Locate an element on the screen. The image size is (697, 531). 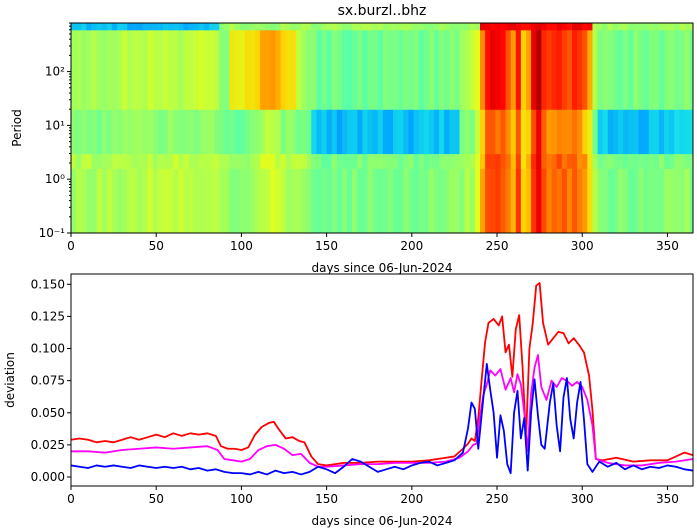
x-tick-label: 200 is located at coordinates (411, 499).